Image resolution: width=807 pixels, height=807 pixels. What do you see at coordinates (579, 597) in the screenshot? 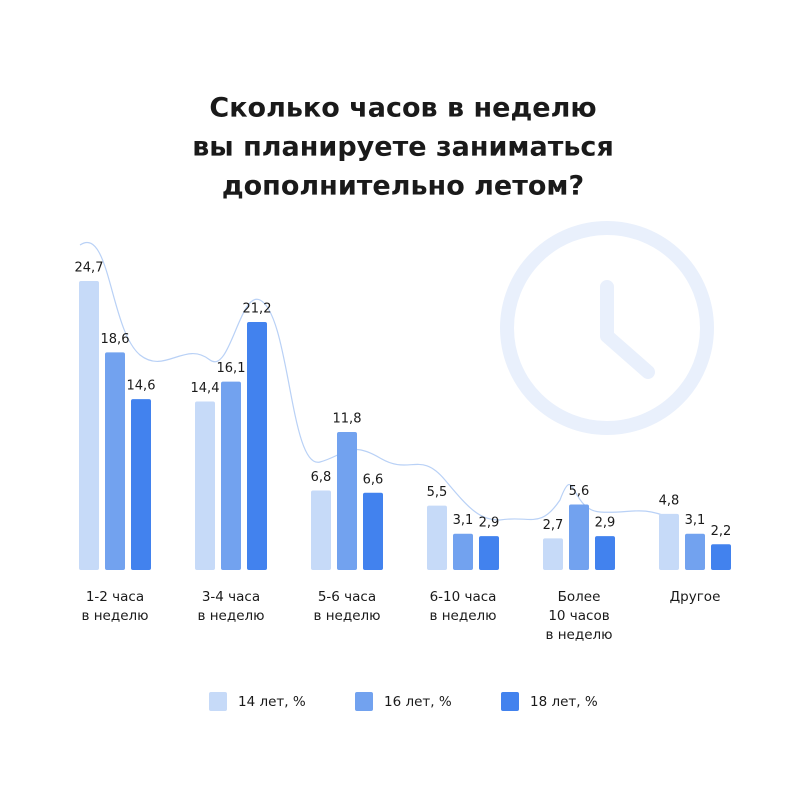
I see `x-tick-label: Более` at bounding box center [579, 597].